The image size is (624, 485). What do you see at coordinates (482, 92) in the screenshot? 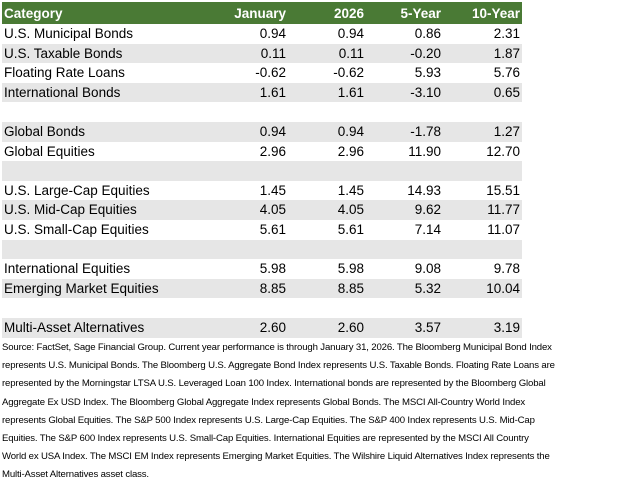
I see `value-cell: 0.65` at bounding box center [482, 92].